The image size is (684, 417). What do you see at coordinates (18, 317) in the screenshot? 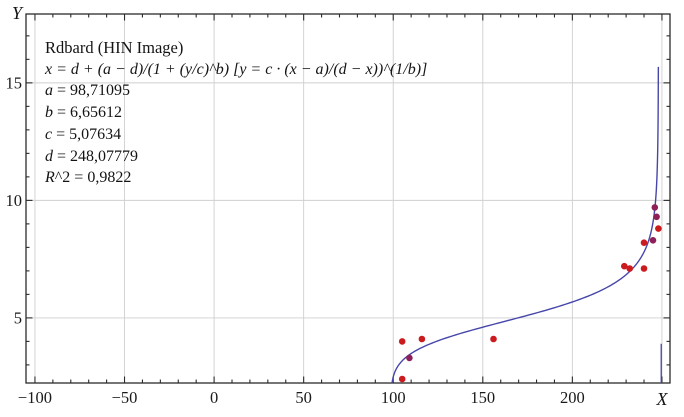
I see `y-tick-label: 5` at bounding box center [18, 317].